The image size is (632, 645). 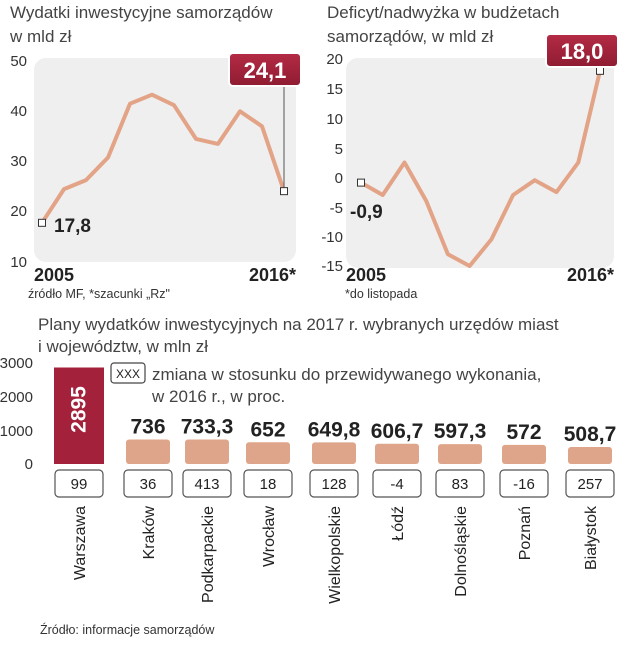 I want to click on chart-3-source: Źródło: informacje samorządów, so click(x=127, y=629).